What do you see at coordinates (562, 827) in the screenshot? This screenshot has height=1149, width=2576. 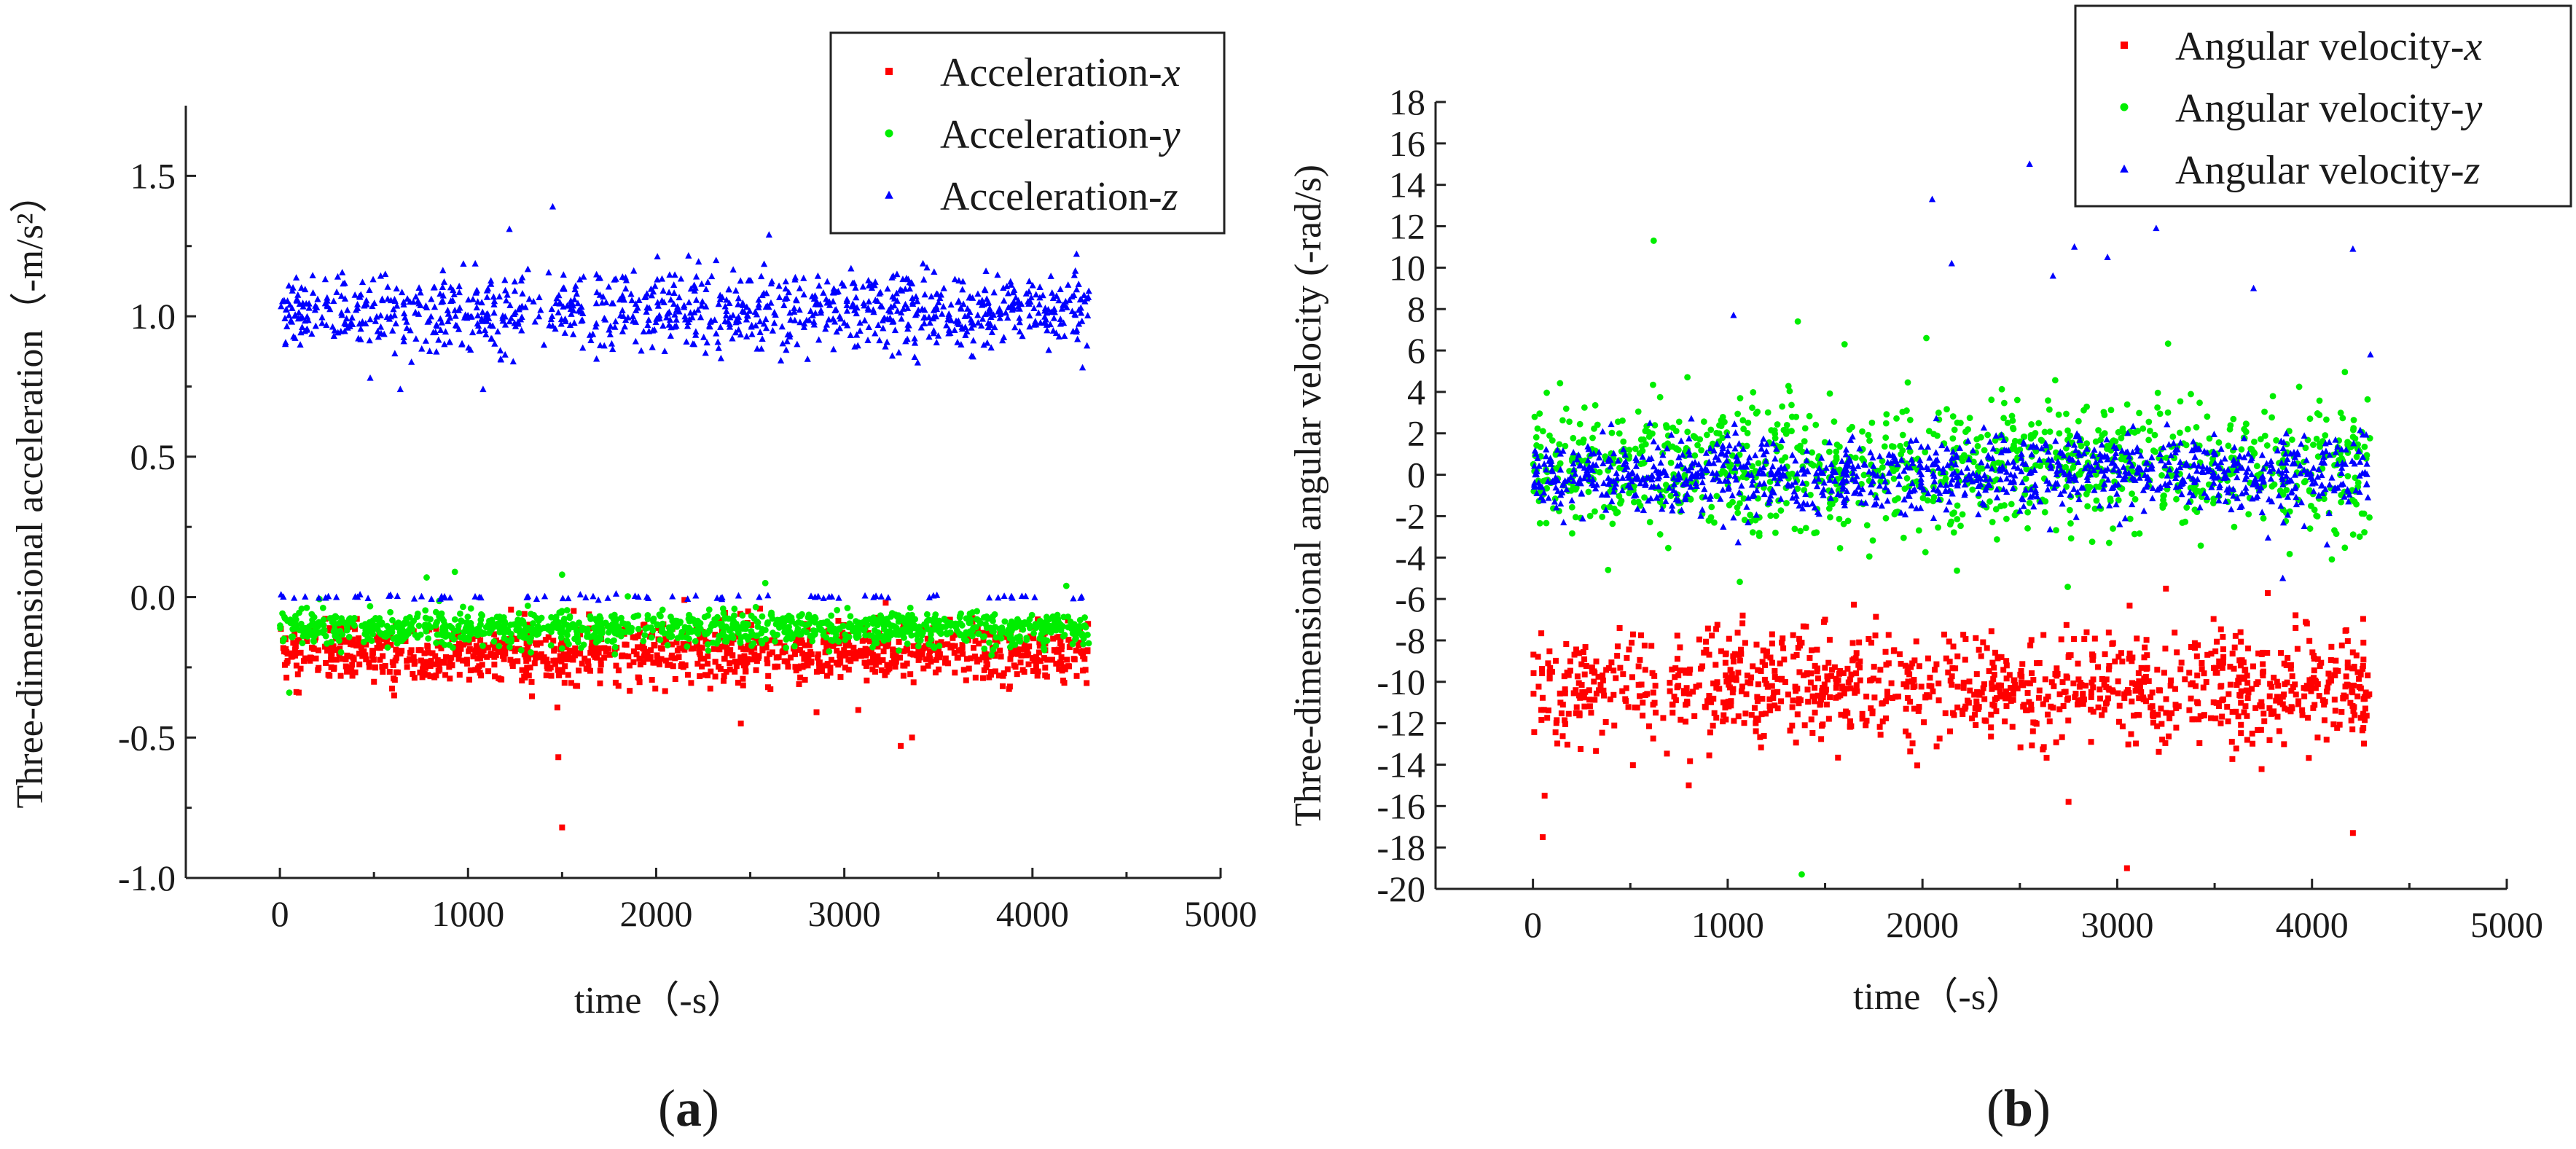 I see `data-point-outlier` at bounding box center [562, 827].